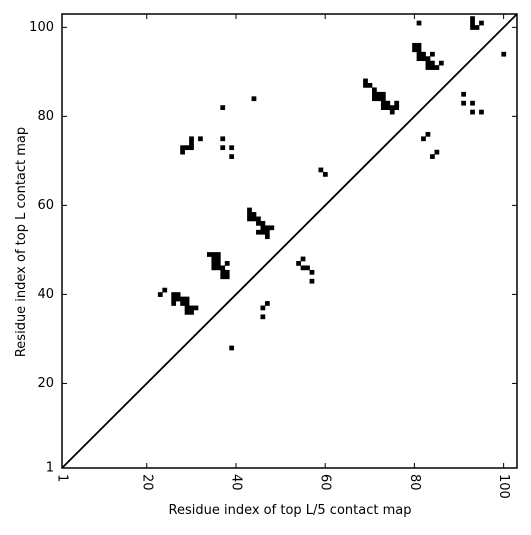 The image size is (531, 535). I want to click on y-tick-label: 1, so click(50, 468).